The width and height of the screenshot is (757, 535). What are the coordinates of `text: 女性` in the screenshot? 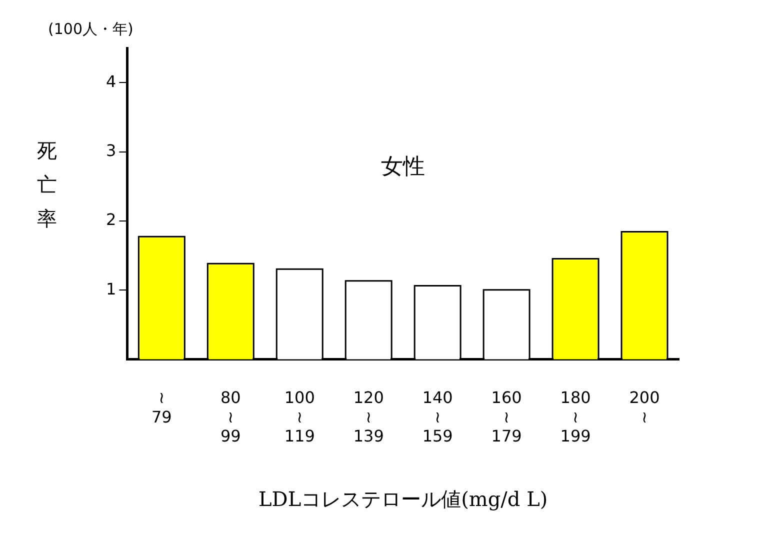 It's located at (403, 167).